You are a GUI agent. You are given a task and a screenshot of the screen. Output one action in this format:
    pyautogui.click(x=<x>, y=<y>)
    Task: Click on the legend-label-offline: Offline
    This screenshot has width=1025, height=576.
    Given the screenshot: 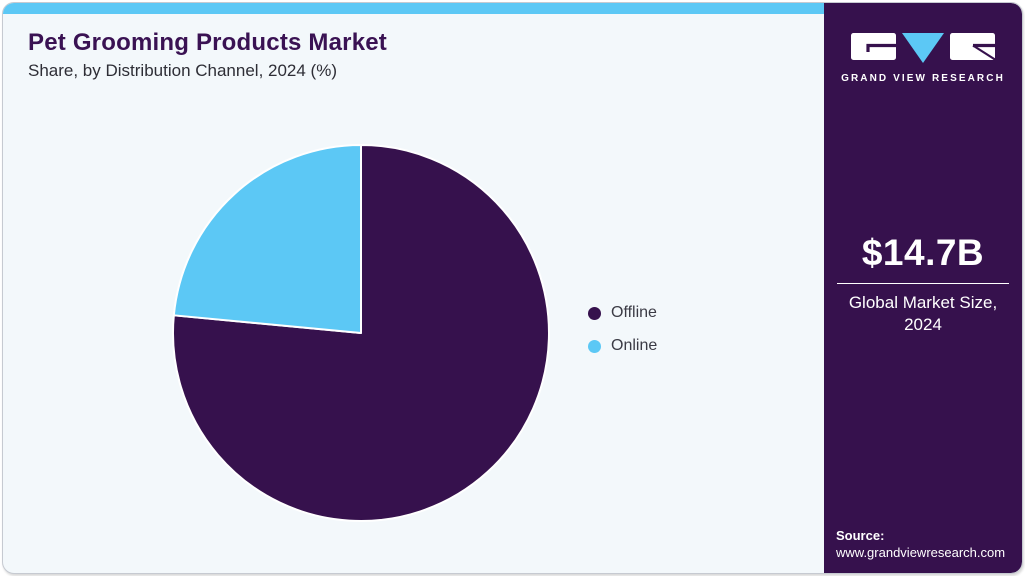 What is the action you would take?
    pyautogui.click(x=634, y=312)
    